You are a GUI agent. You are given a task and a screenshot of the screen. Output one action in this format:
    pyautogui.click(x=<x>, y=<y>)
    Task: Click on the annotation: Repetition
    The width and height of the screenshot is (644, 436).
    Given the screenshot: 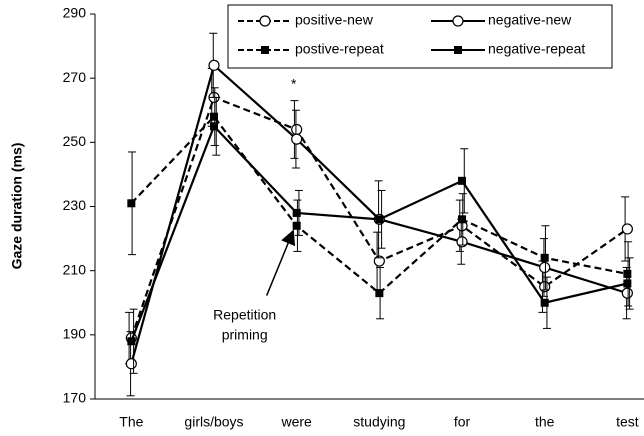 What is the action you would take?
    pyautogui.click(x=244, y=314)
    